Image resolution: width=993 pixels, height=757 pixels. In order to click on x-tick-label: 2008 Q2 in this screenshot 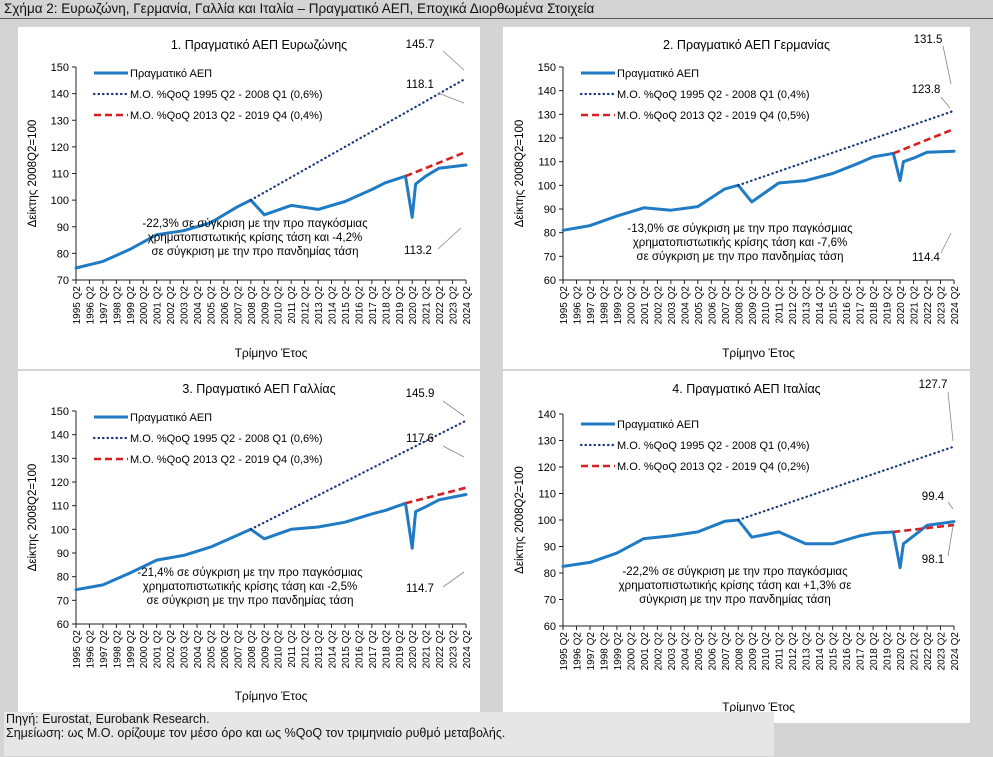, I will do `click(739, 305)`.